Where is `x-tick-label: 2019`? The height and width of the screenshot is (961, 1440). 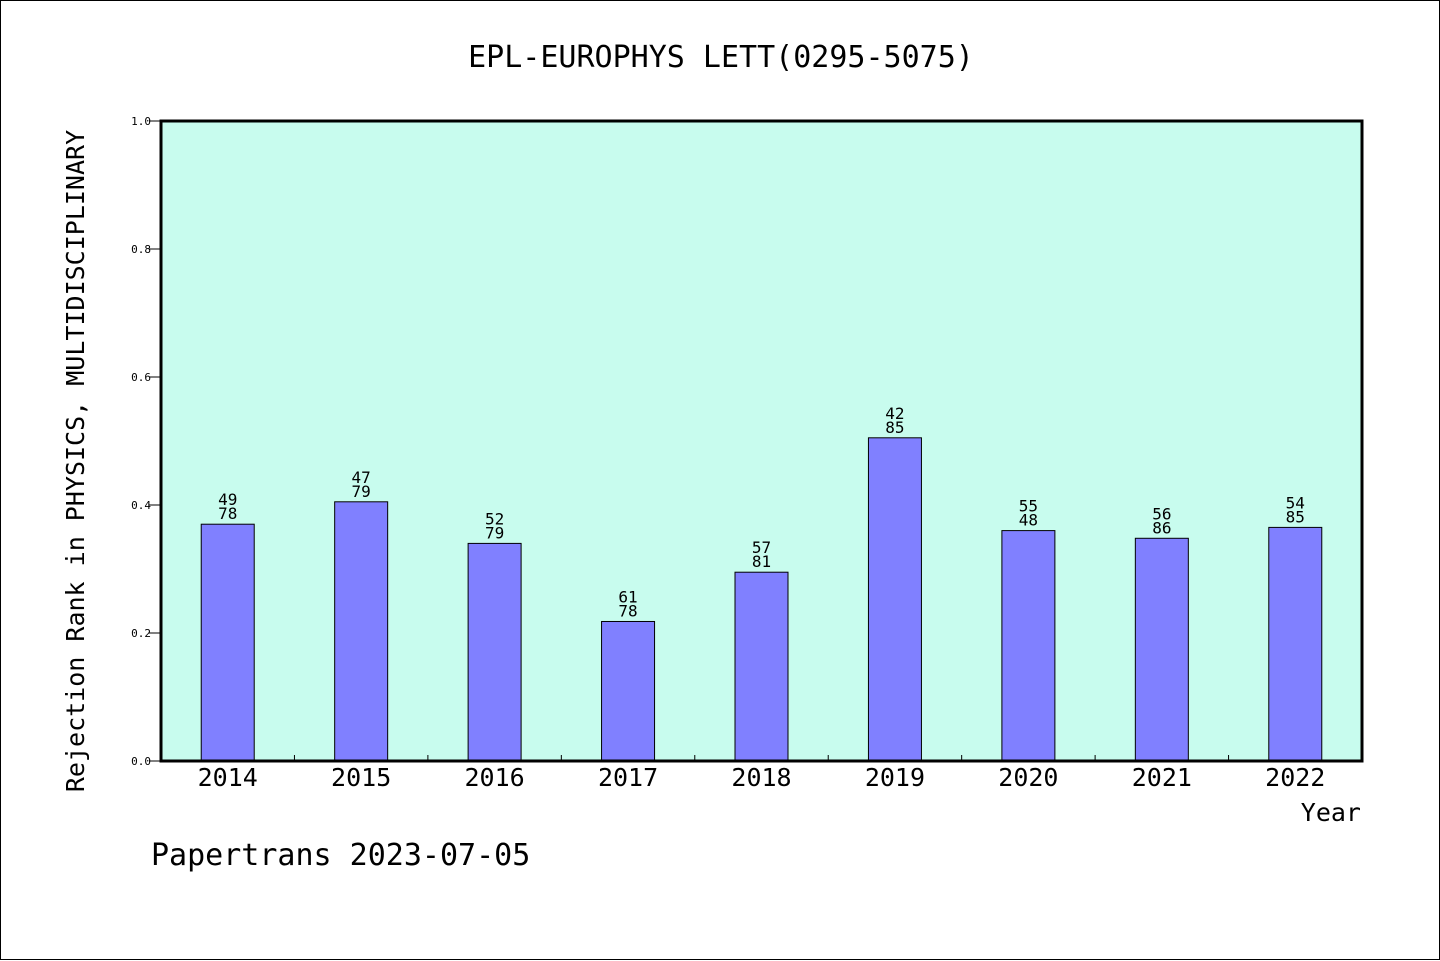 x-tick-label: 2019 is located at coordinates (895, 777).